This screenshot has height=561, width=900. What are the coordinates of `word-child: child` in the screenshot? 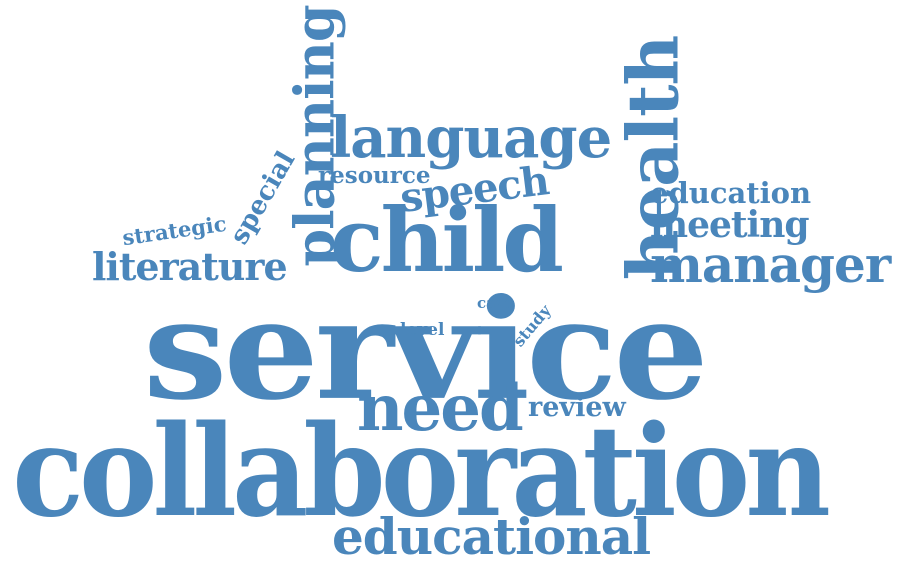 It's located at (447, 240).